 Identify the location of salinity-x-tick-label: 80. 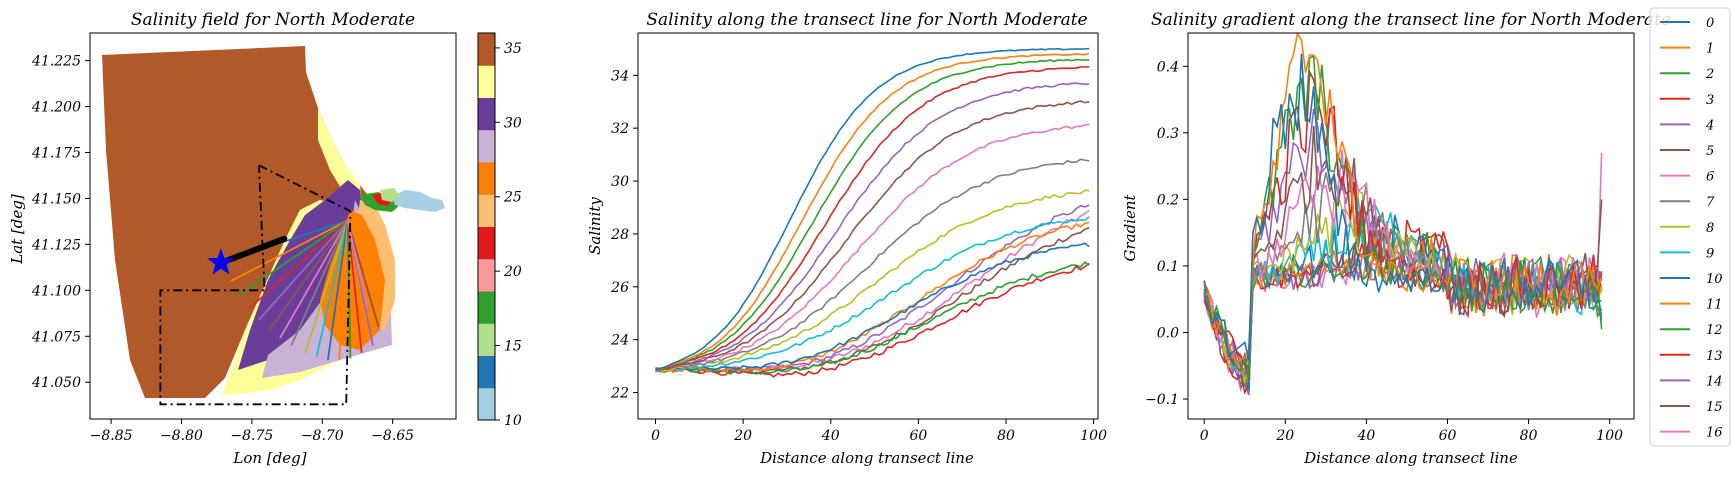
(1006, 436).